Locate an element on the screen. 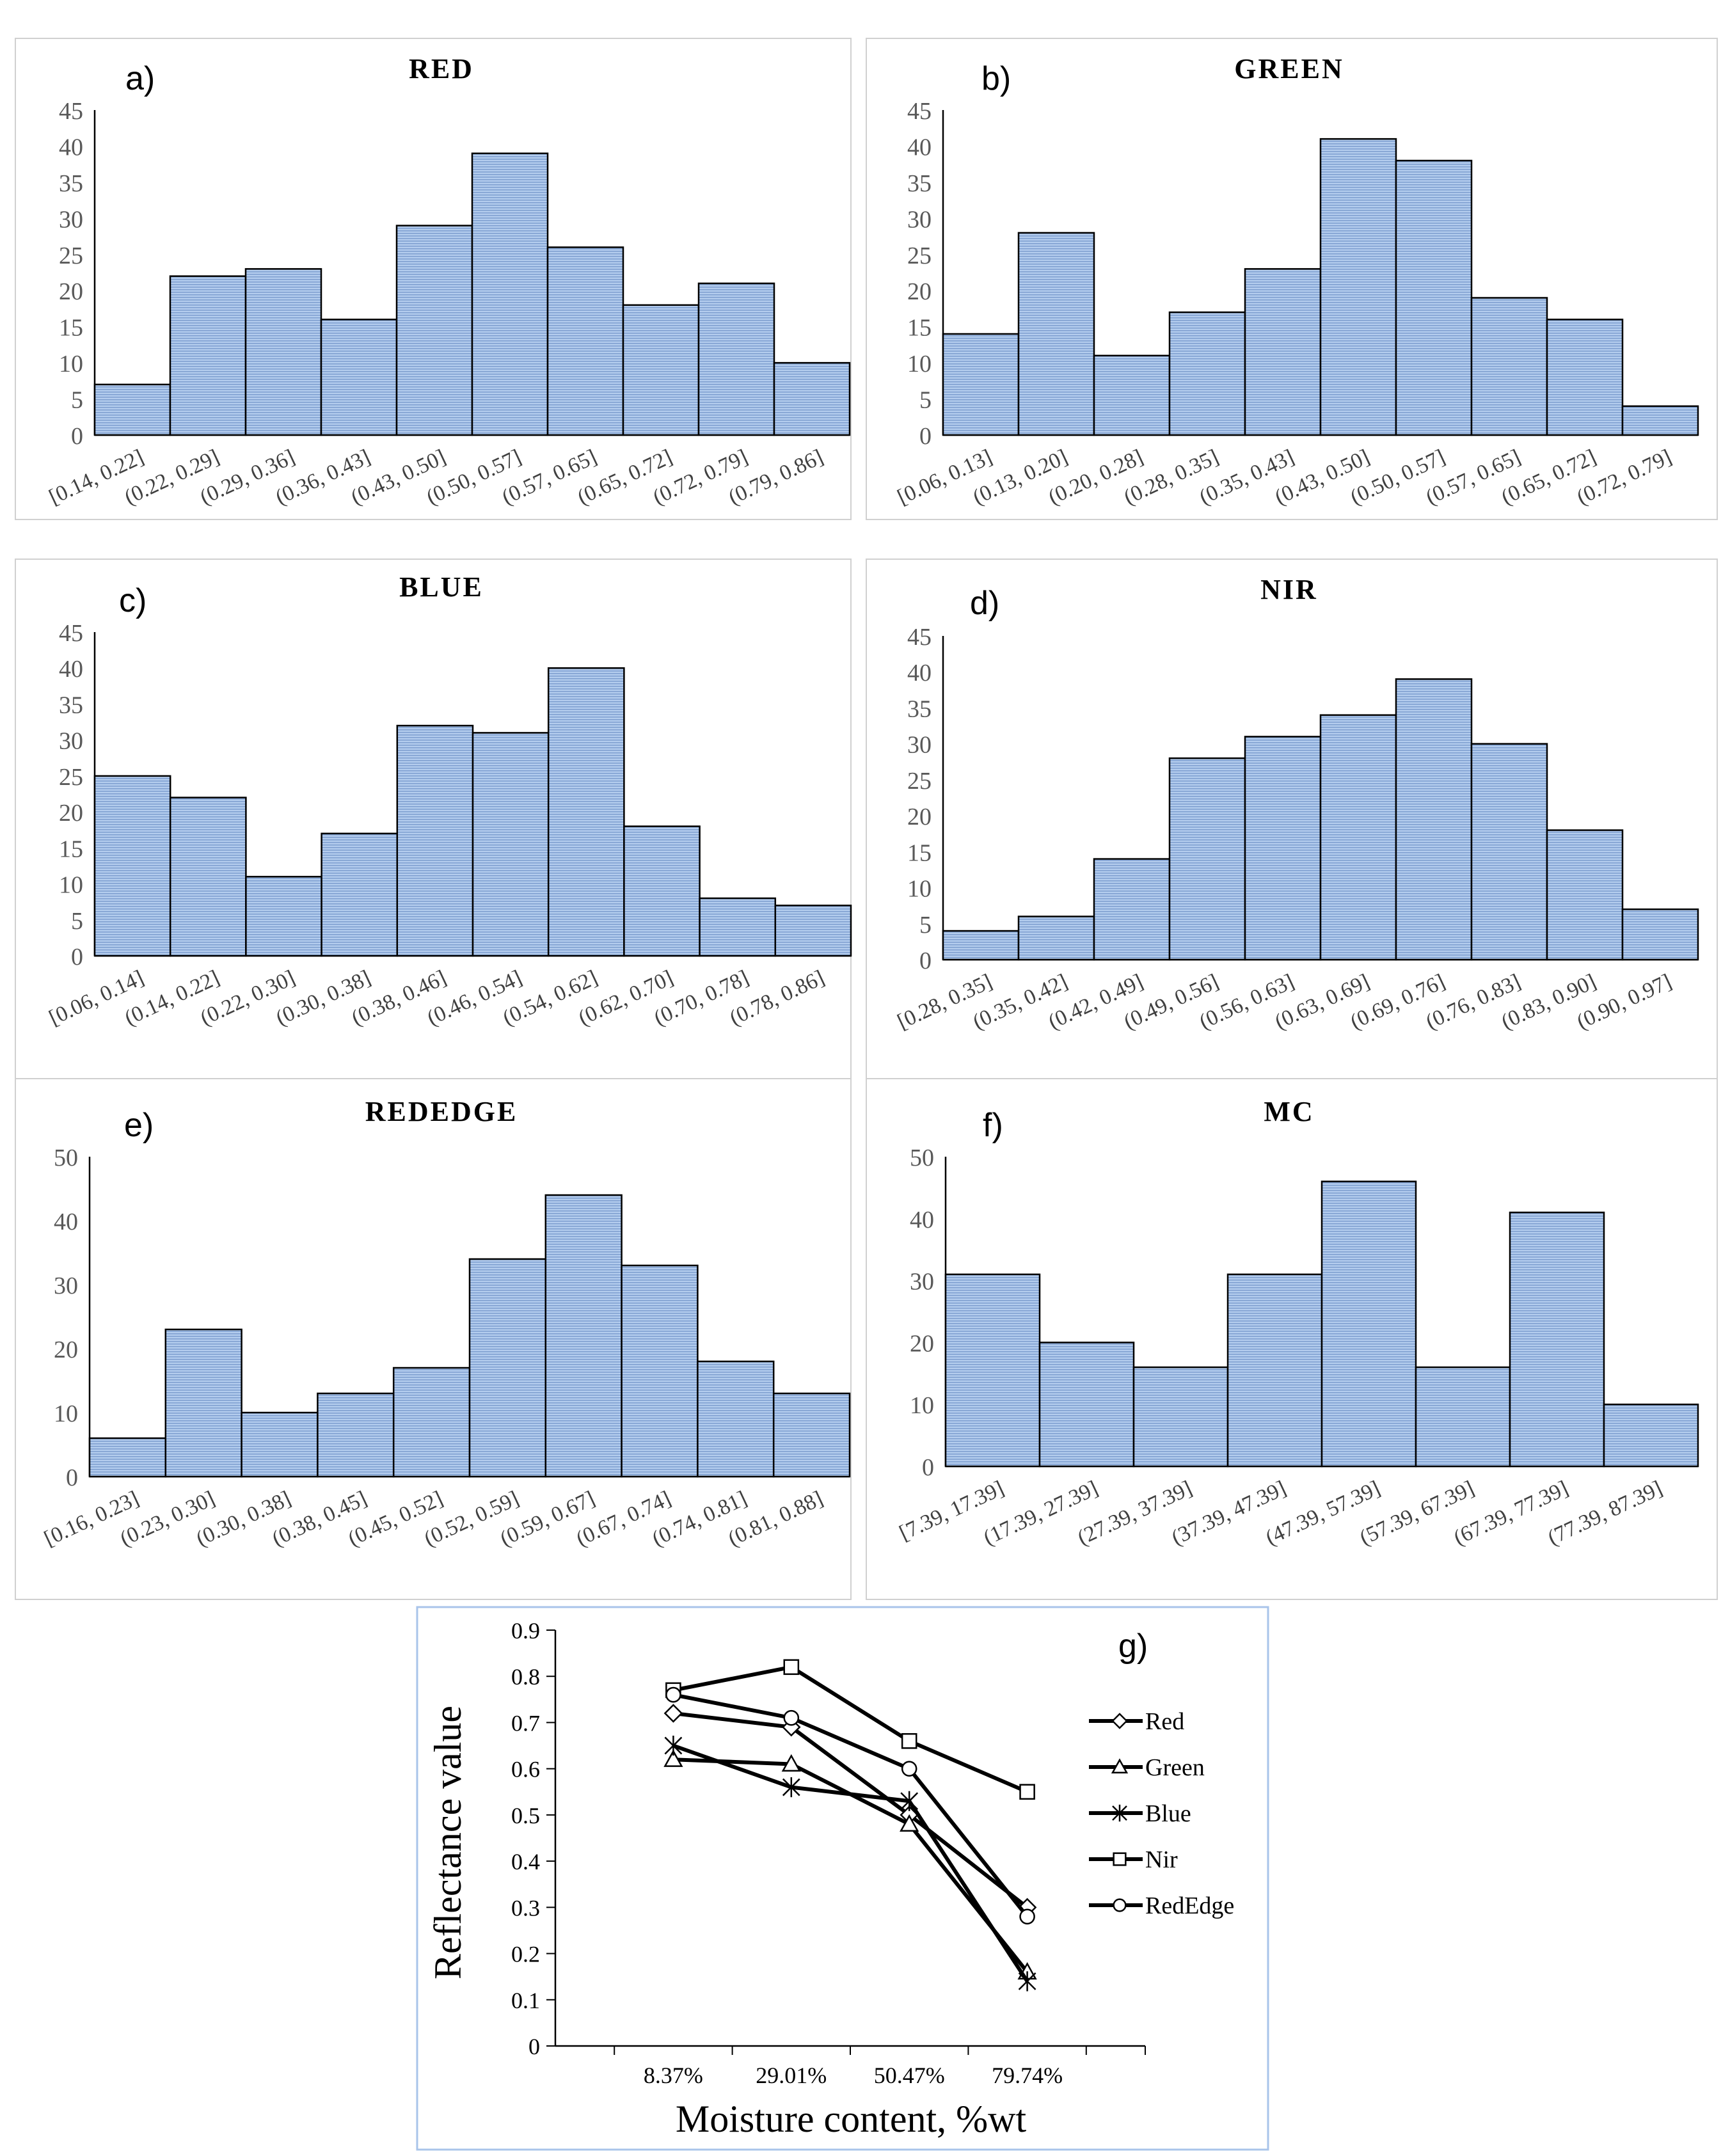 This screenshot has height=2156, width=1730. x-tick-label: 50.47% is located at coordinates (909, 2075).